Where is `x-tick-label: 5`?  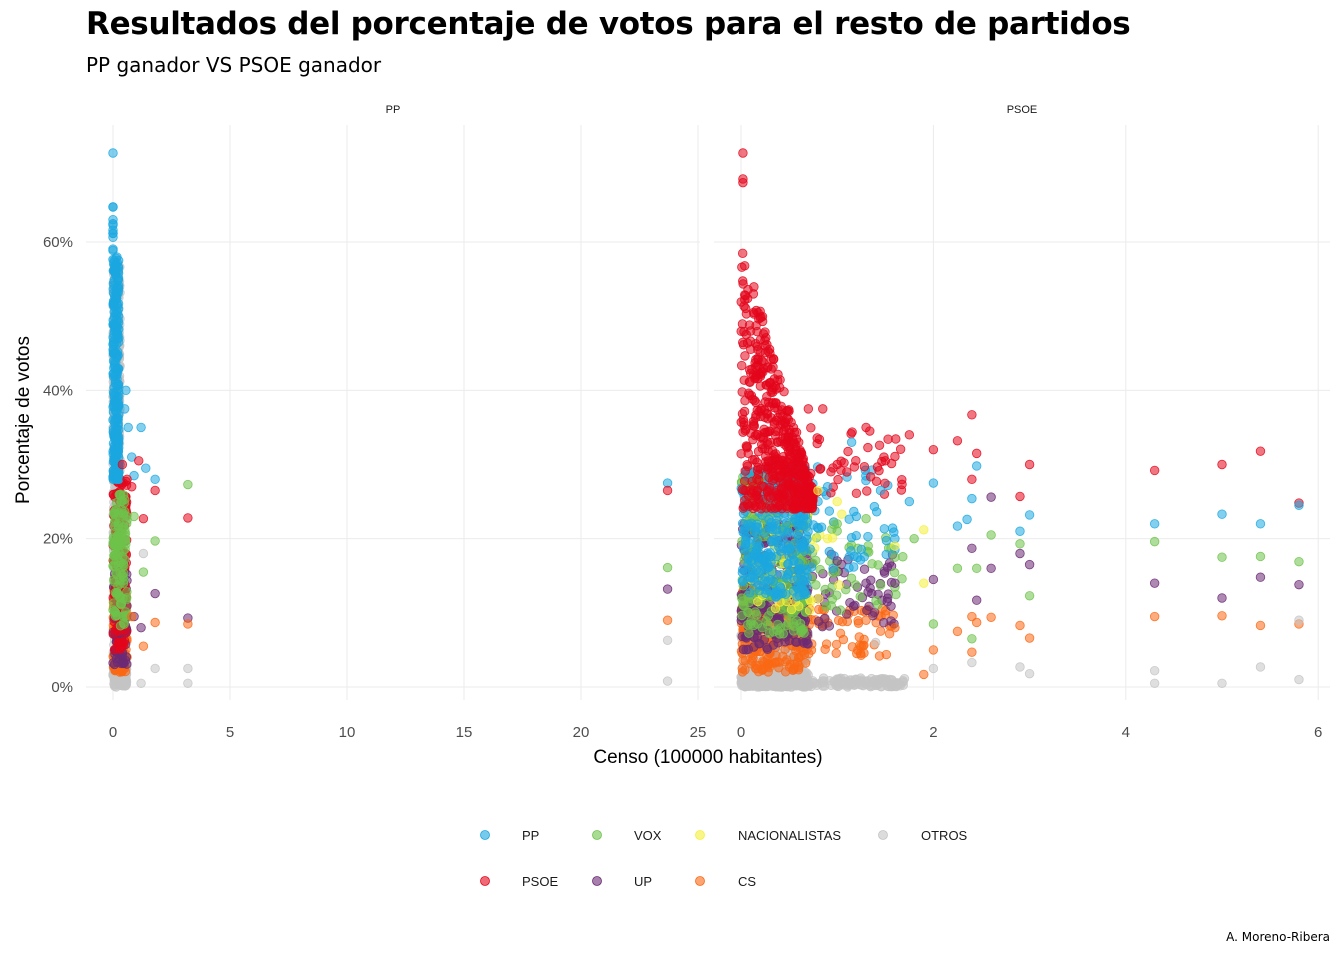
x-tick-label: 5 is located at coordinates (230, 732).